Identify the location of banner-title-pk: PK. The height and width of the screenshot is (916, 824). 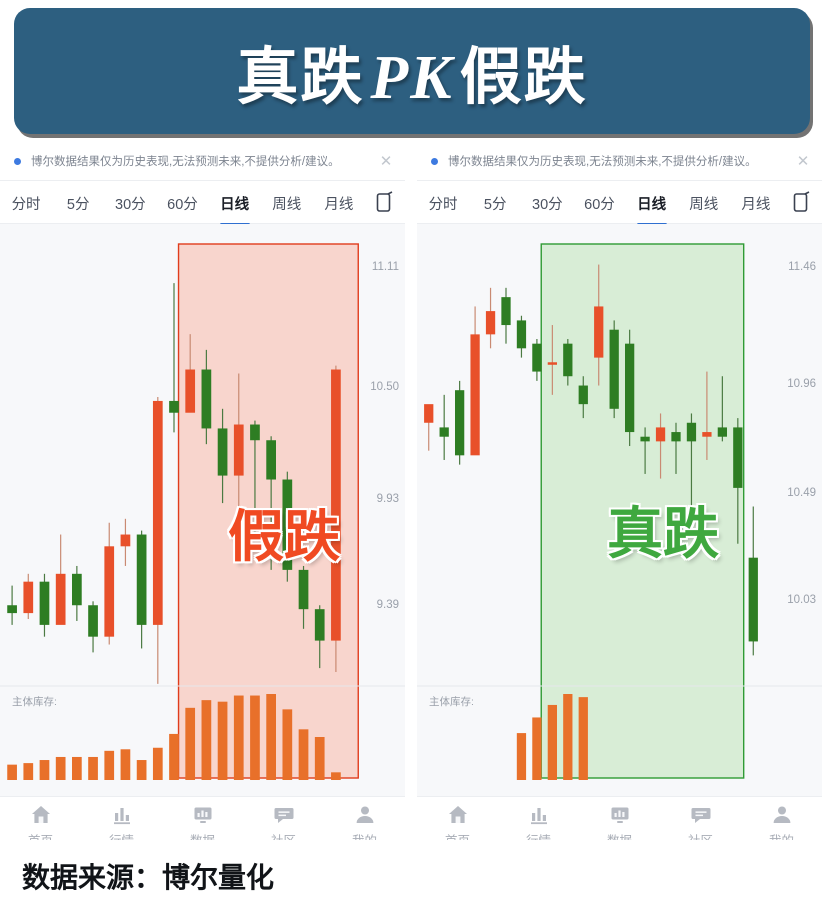
(412, 78).